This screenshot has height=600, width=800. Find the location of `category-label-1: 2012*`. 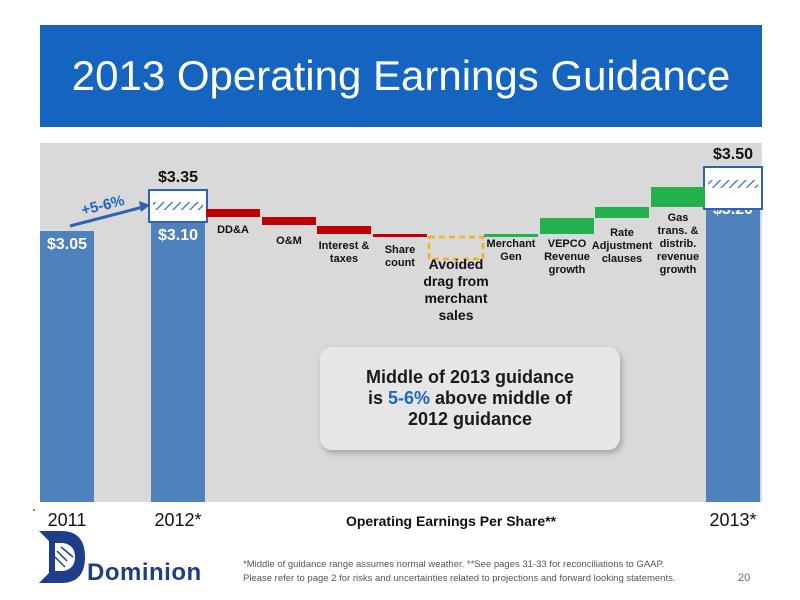

category-label-1: 2012* is located at coordinates (177, 520).